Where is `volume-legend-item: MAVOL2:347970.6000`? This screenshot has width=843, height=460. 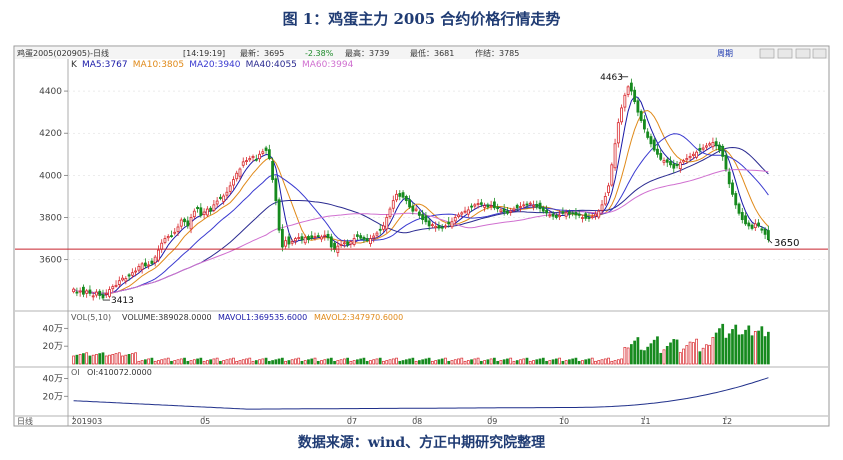
volume-legend-item: MAVOL2:347970.6000 is located at coordinates (358, 317).